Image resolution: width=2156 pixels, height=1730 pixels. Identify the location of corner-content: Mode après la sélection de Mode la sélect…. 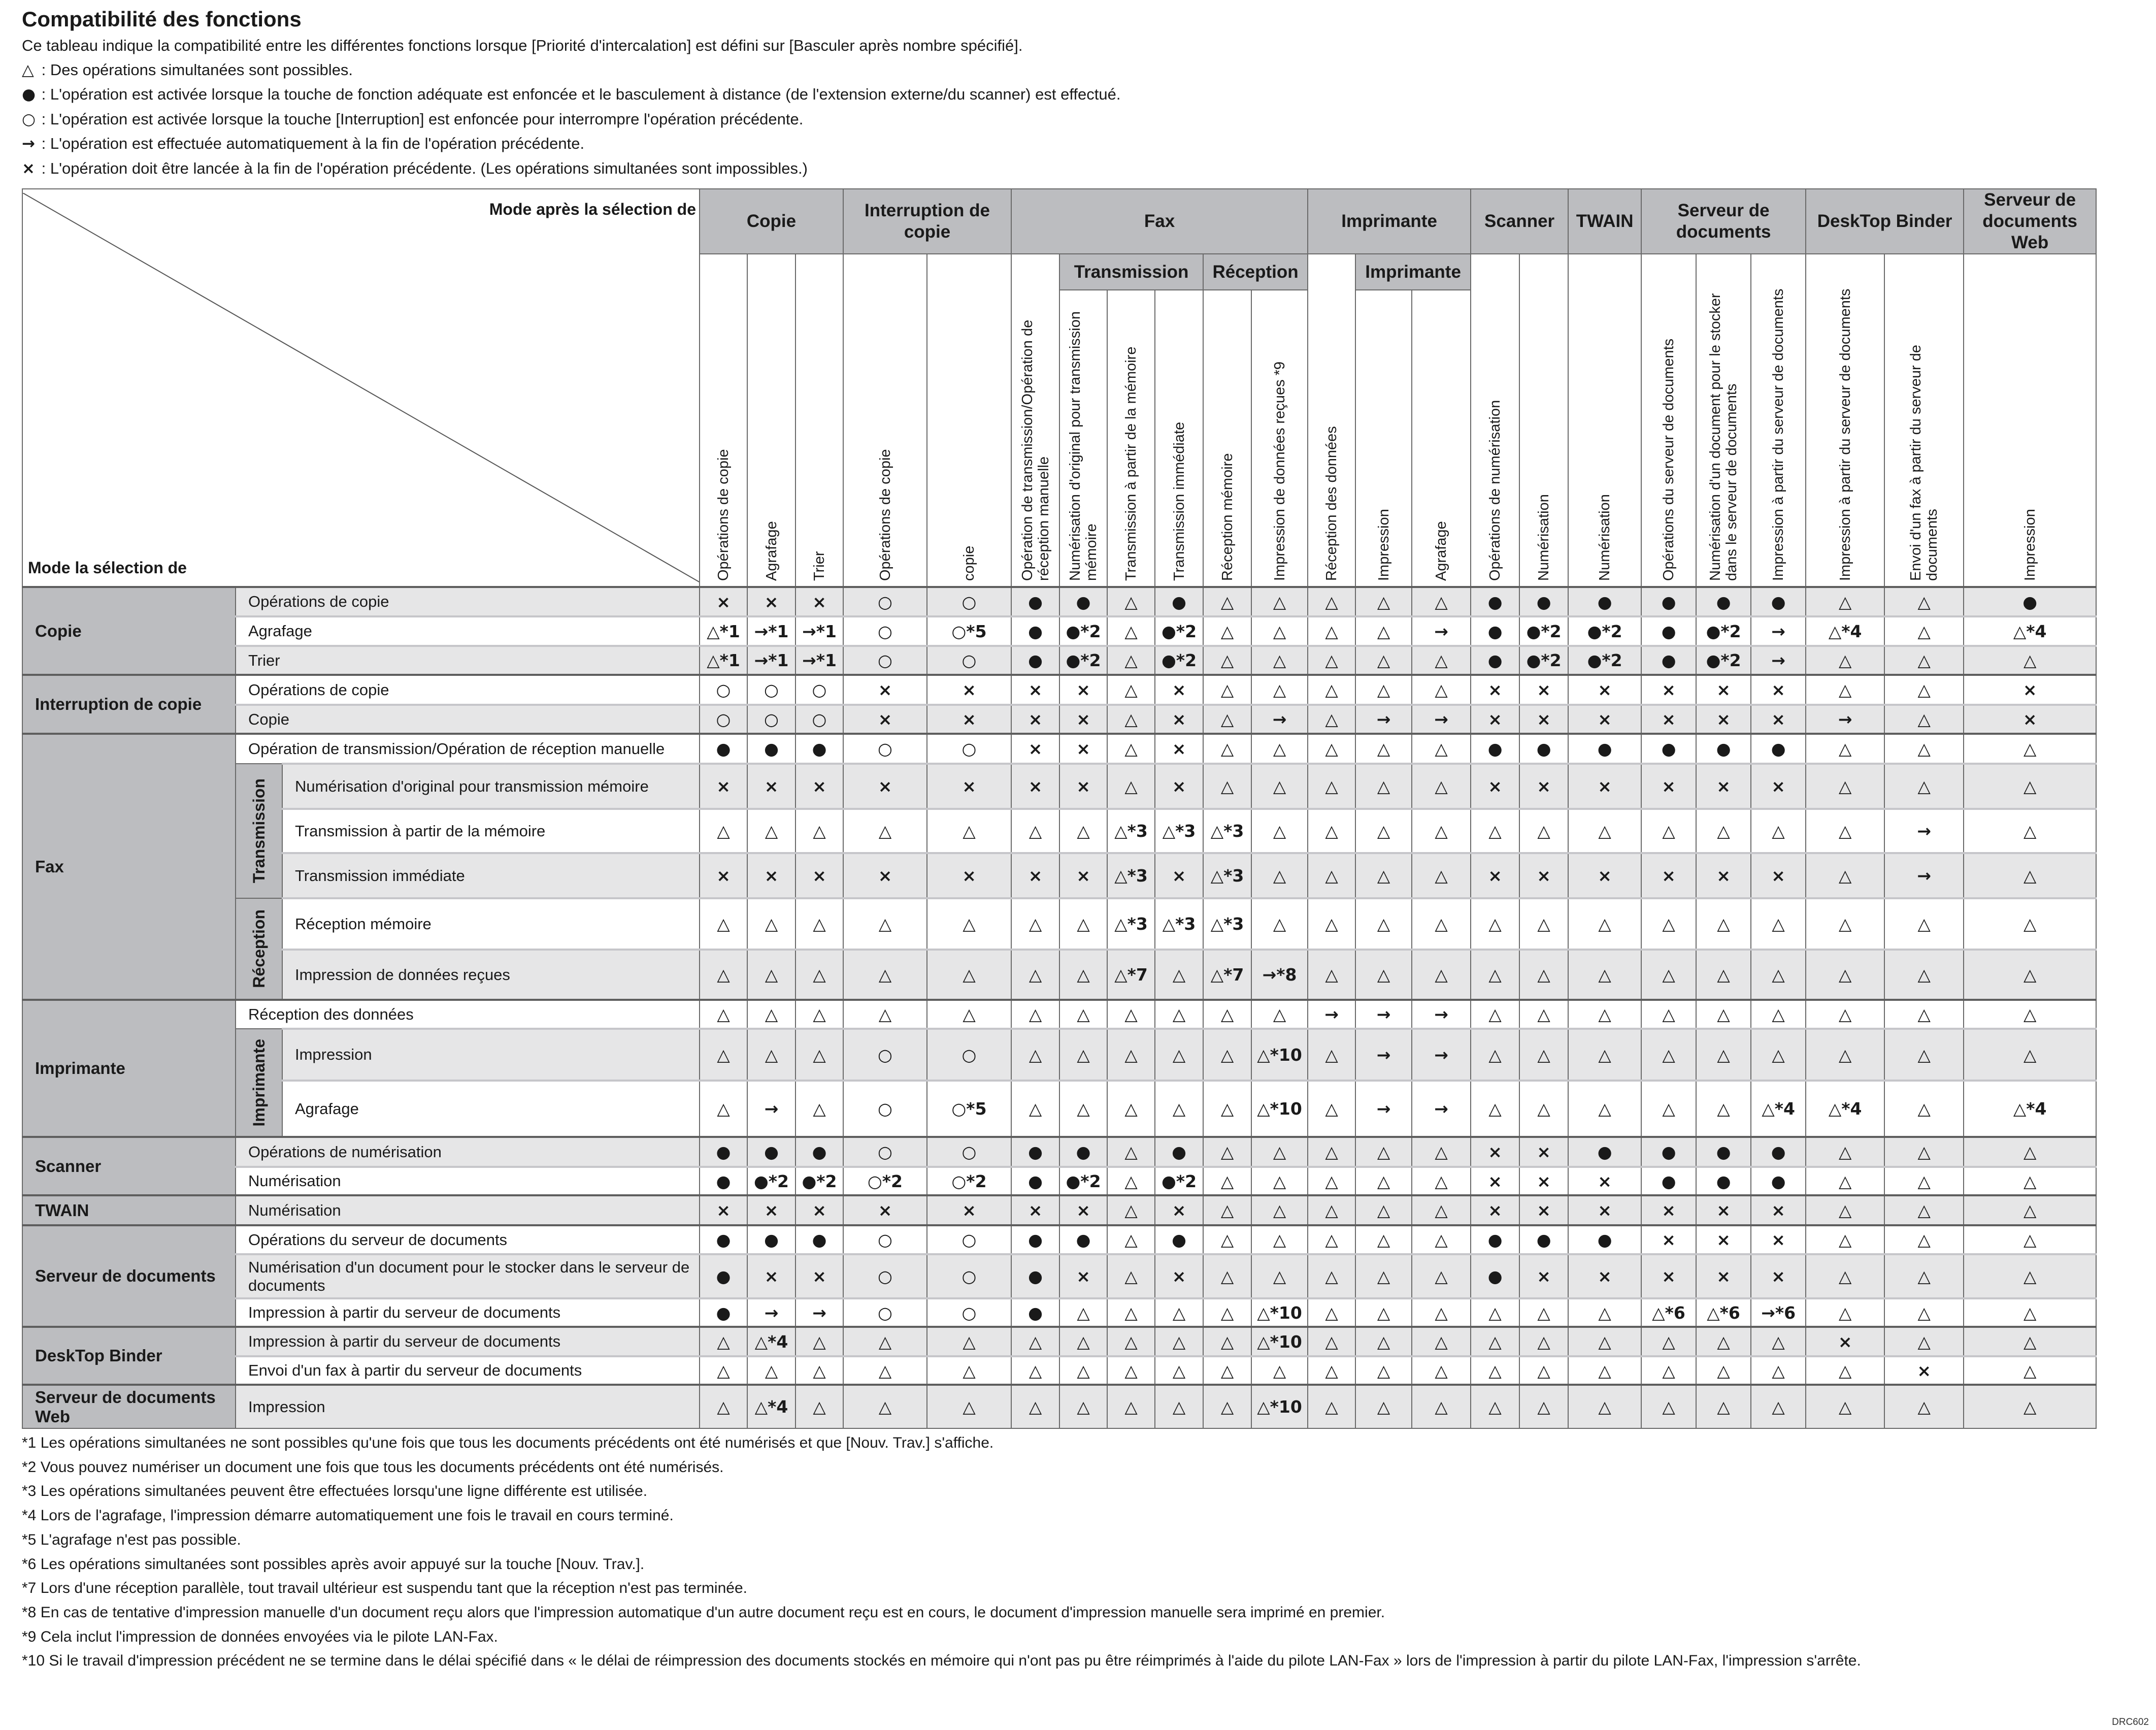
(361, 387).